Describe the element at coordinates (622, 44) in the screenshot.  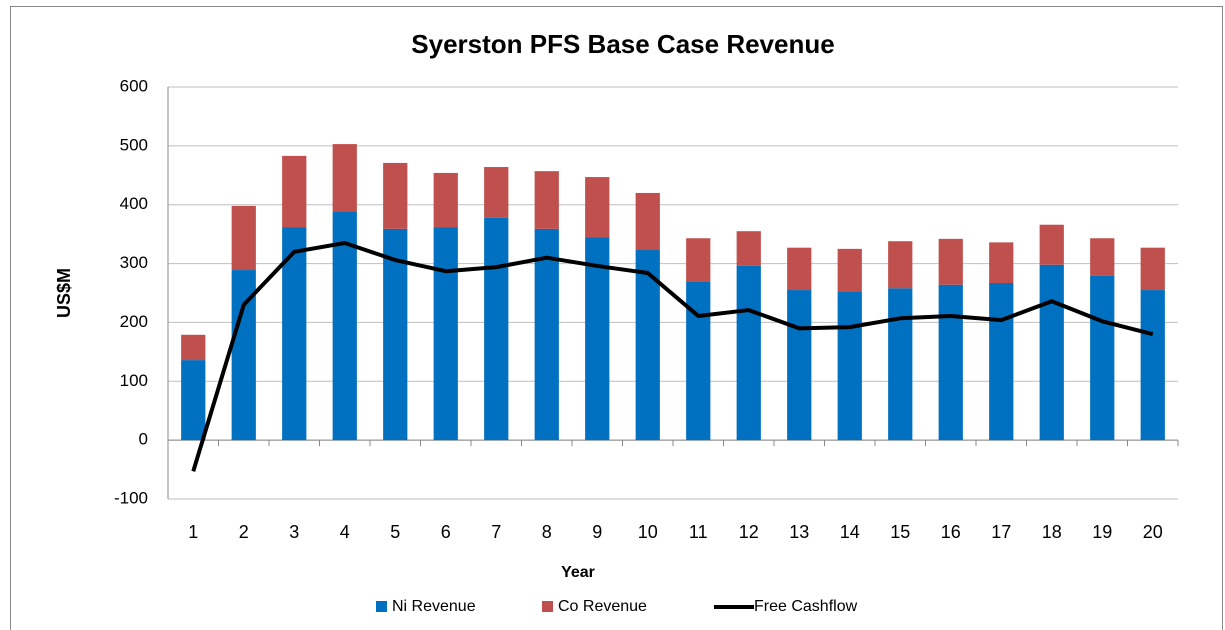
I see `chart-title: Syerston PFS Base Case Revenue` at that location.